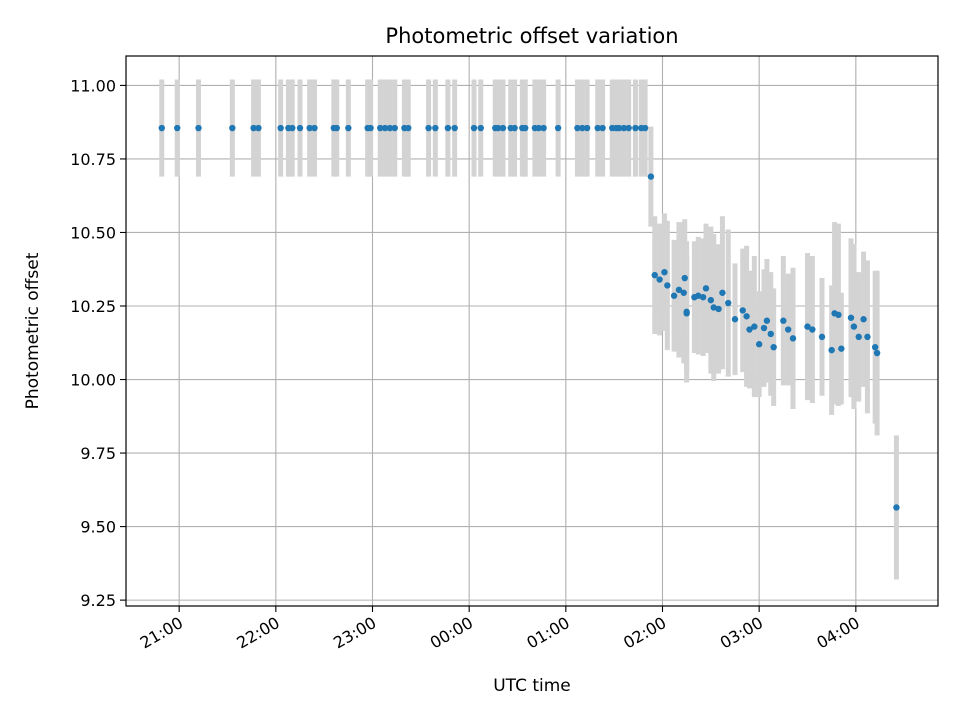  I want to click on y-tick-label: 10.00, so click(93, 380).